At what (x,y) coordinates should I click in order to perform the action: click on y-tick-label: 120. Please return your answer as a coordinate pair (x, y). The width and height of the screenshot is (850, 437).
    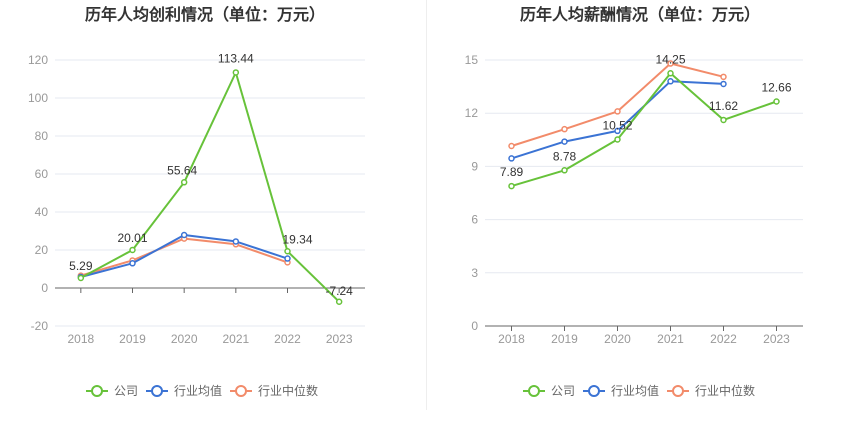
    Looking at the image, I should click on (38, 60).